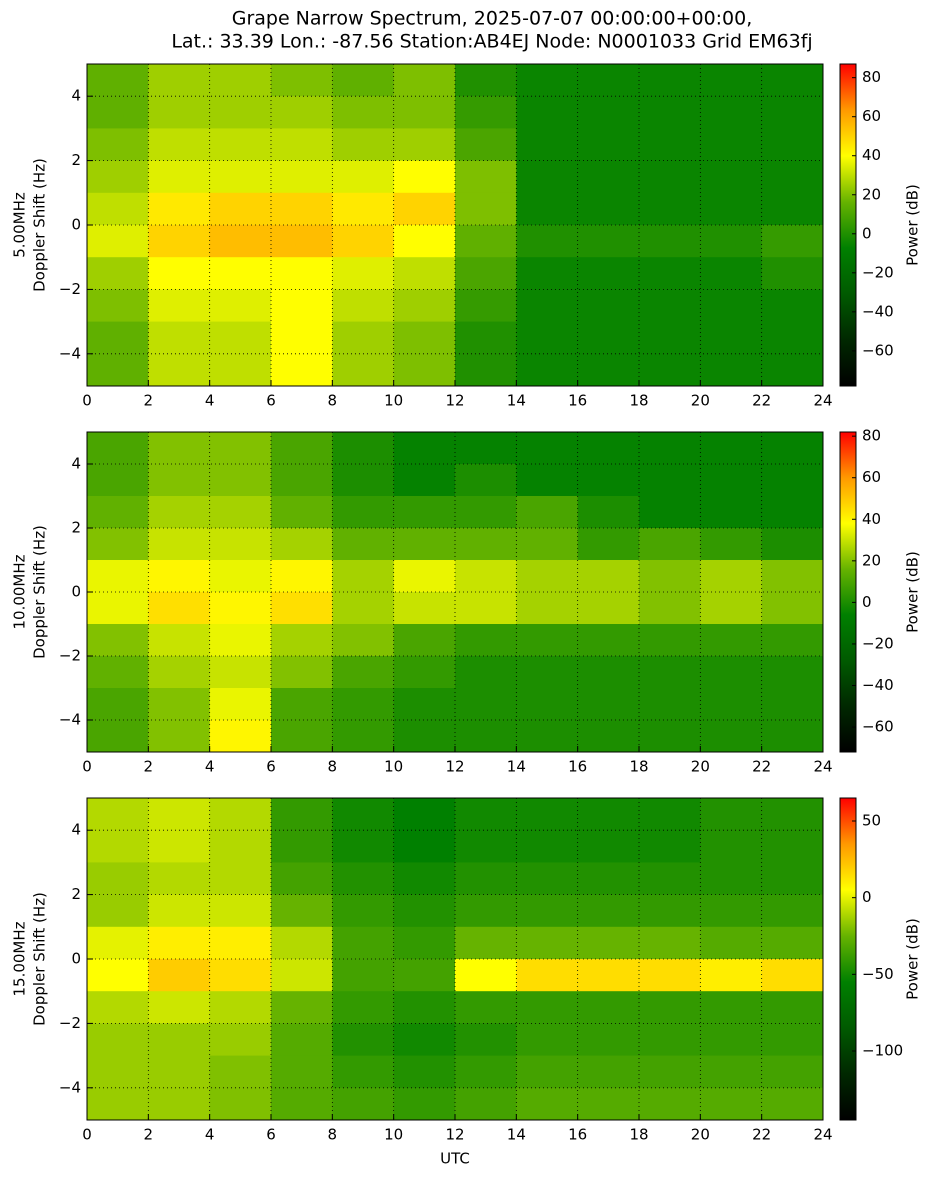  What do you see at coordinates (333, 401) in the screenshot?
I see `x-tick-label: 8` at bounding box center [333, 401].